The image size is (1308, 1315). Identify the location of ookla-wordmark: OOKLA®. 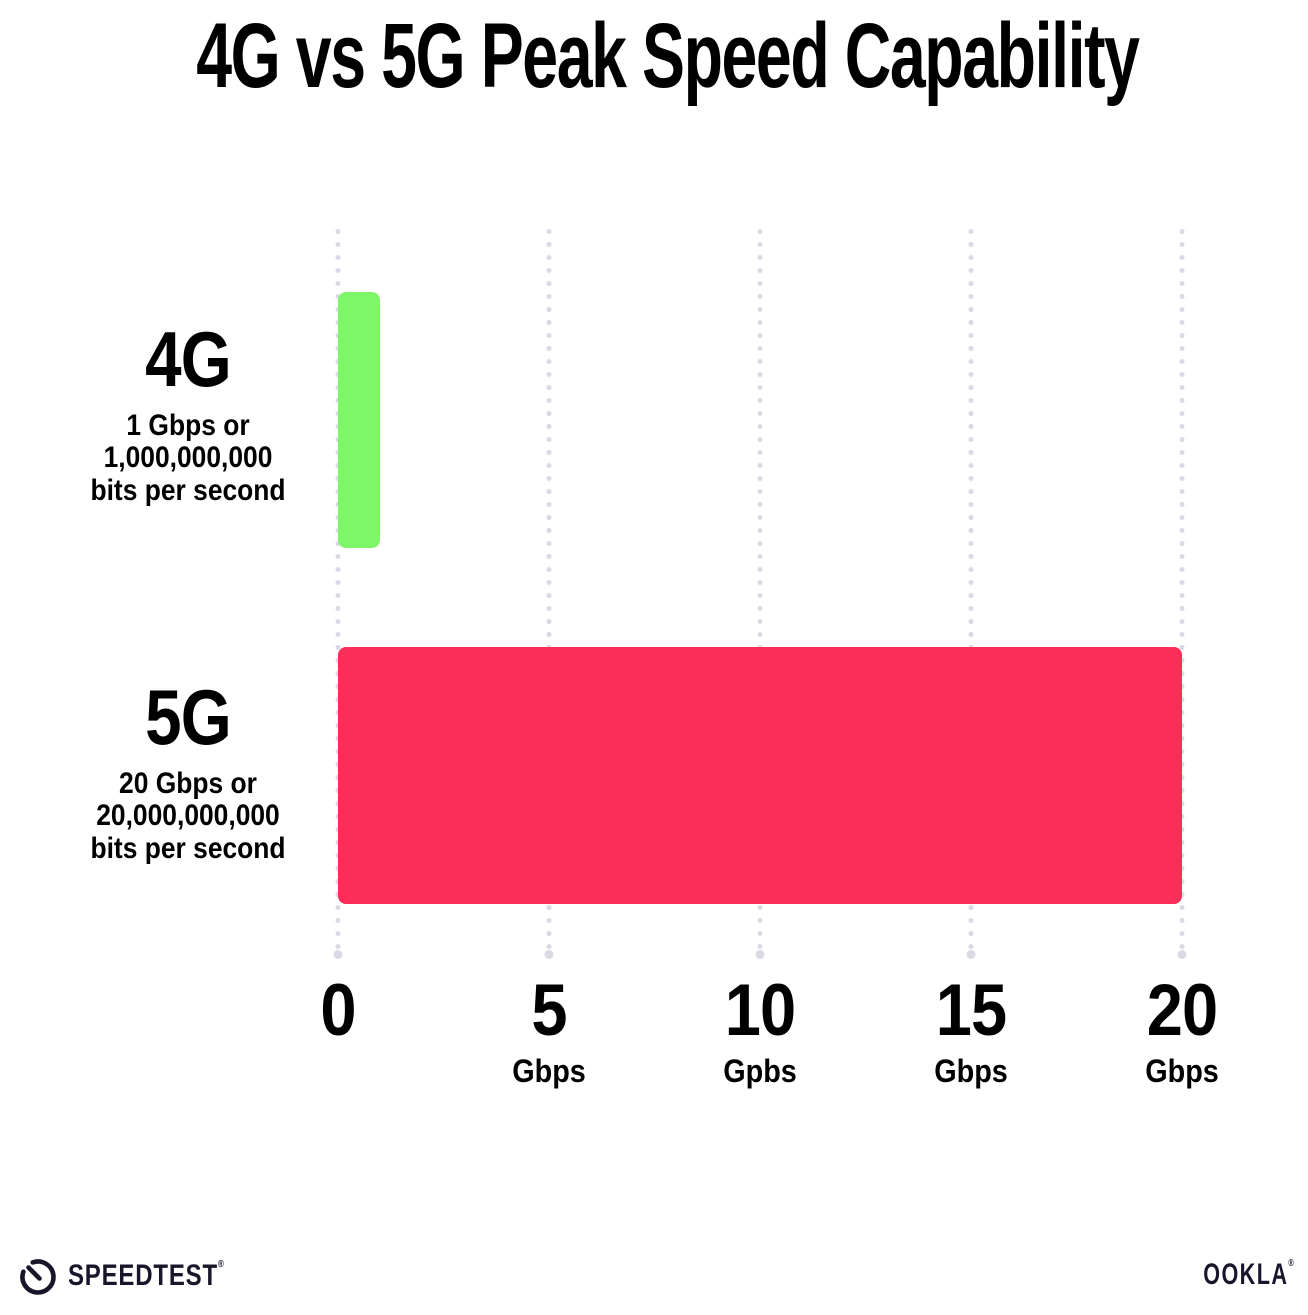
(1248, 1274).